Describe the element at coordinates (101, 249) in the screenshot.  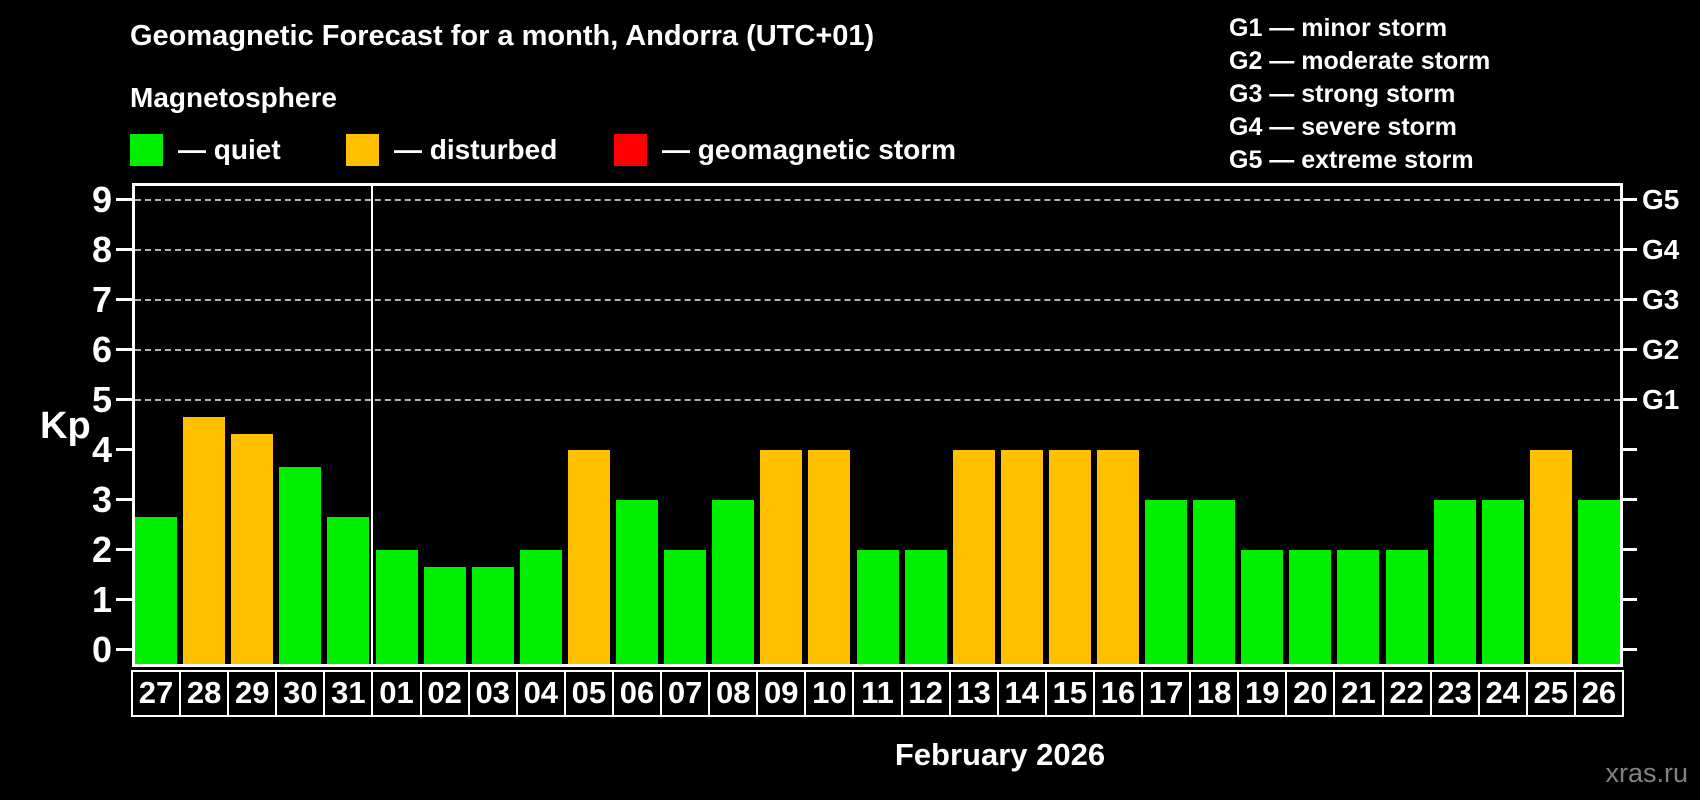
I see `y-tick-label: 8` at that location.